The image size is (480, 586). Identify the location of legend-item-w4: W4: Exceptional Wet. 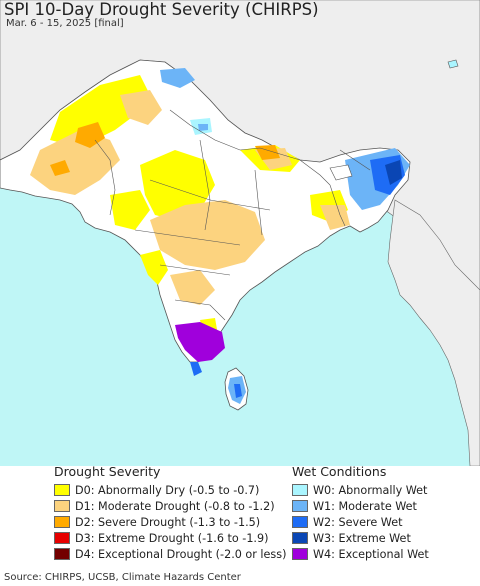
(360, 554).